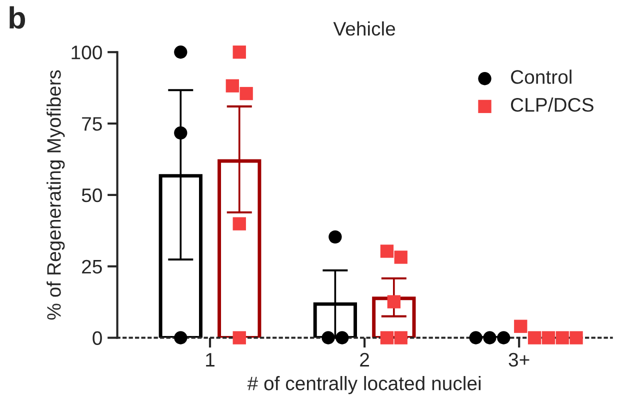 This screenshot has height=417, width=634. What do you see at coordinates (92, 195) in the screenshot?
I see `y-tick-label: 50` at bounding box center [92, 195].